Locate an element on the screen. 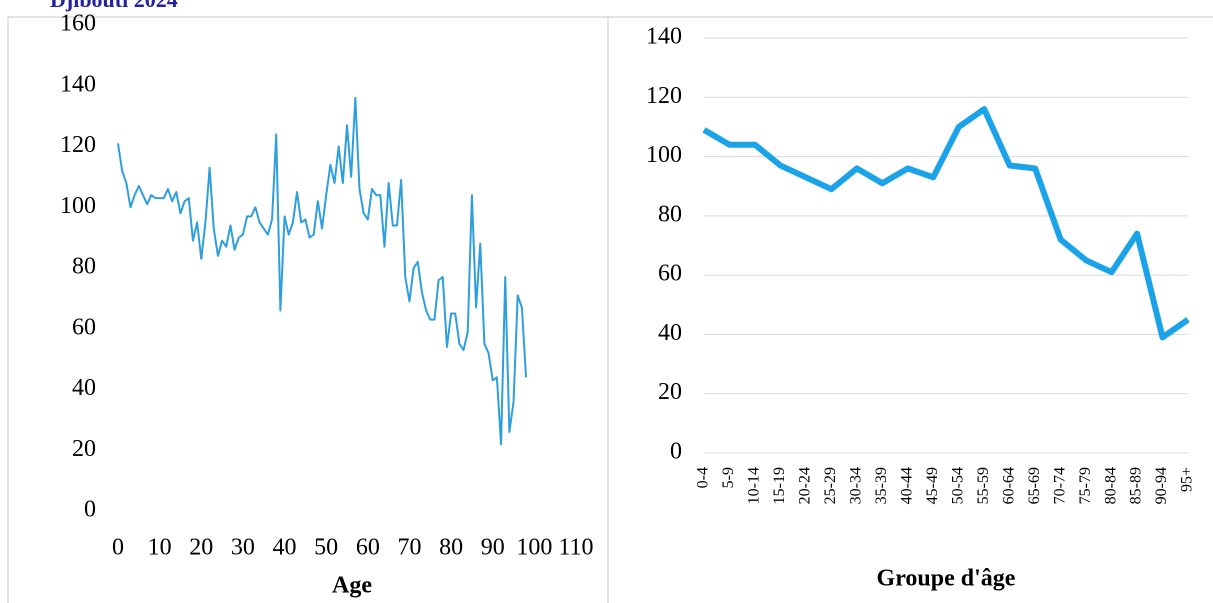 This screenshot has width=1213, height=603. x-tick-label: 0 is located at coordinates (118, 548).